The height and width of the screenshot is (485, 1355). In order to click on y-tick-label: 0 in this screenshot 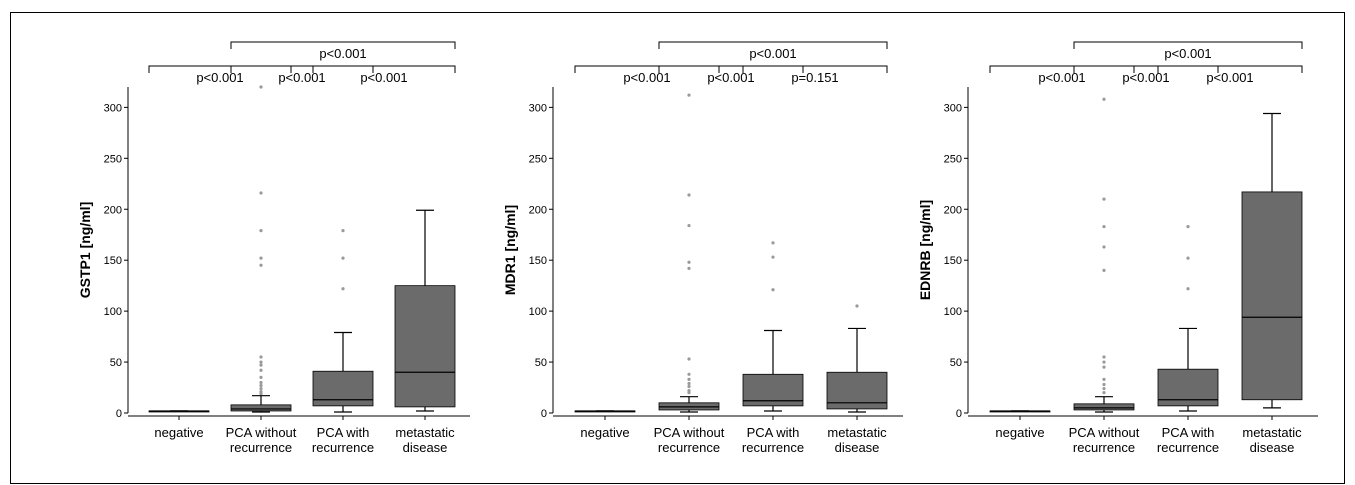, I will do `click(544, 414)`.